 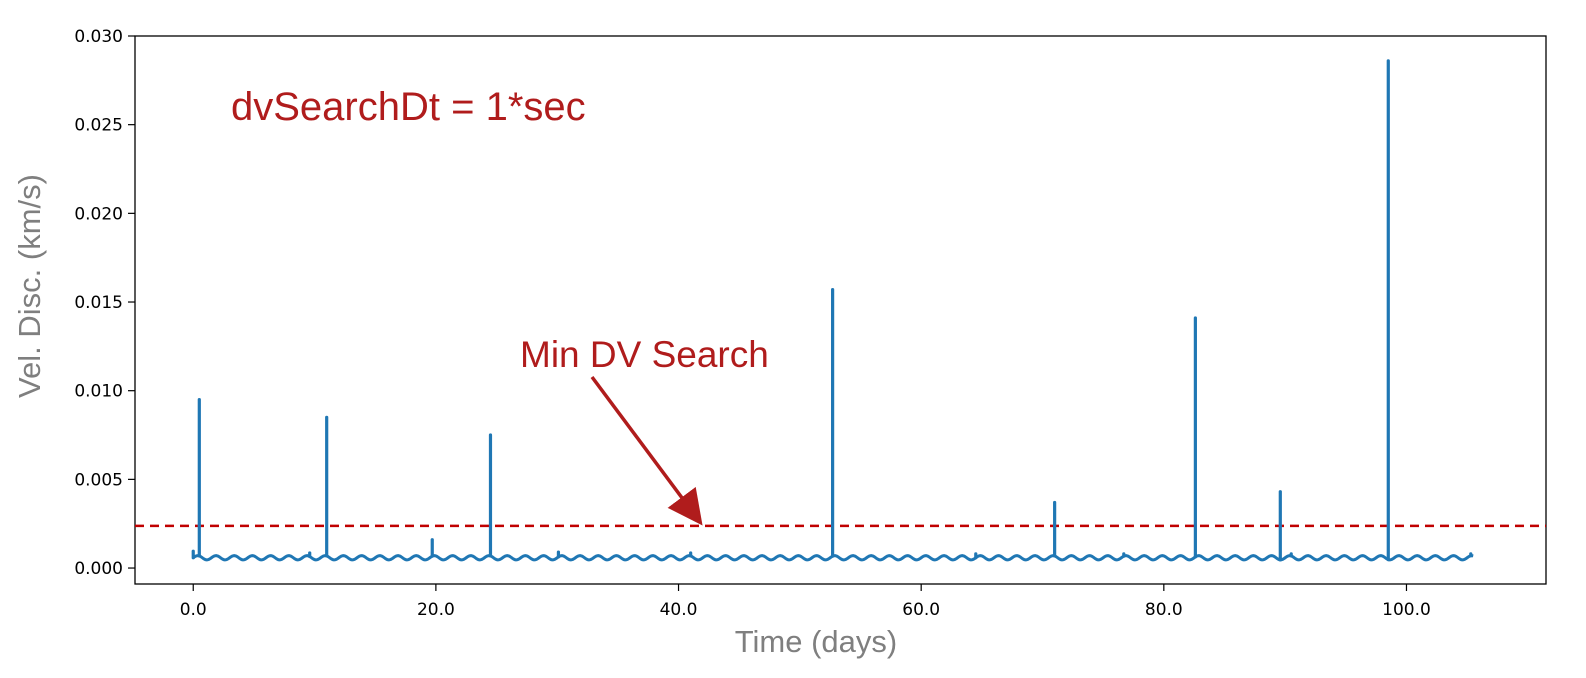 What do you see at coordinates (98, 126) in the screenshot?
I see `y-tick-label: 0.025` at bounding box center [98, 126].